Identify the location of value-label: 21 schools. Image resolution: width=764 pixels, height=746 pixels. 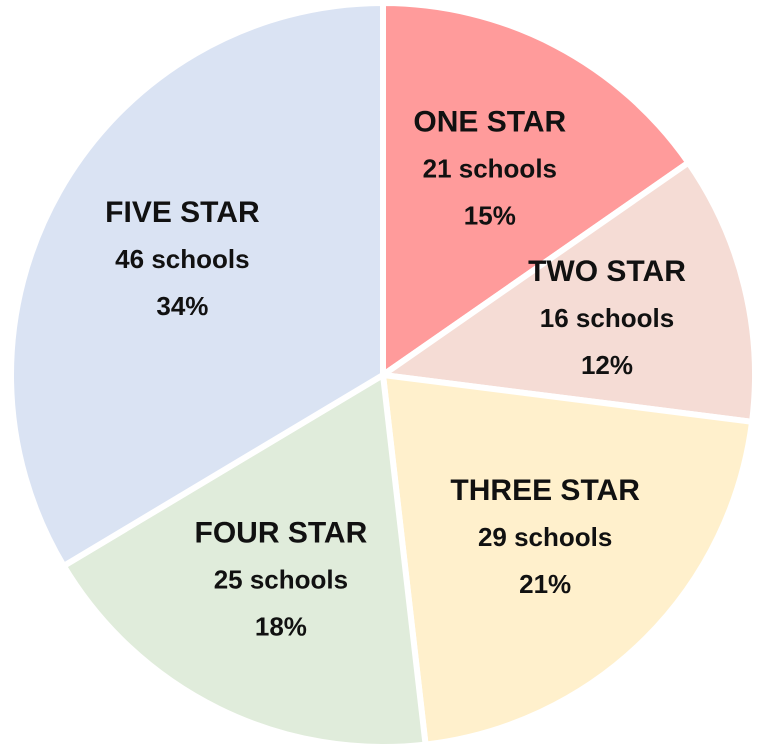
(490, 168).